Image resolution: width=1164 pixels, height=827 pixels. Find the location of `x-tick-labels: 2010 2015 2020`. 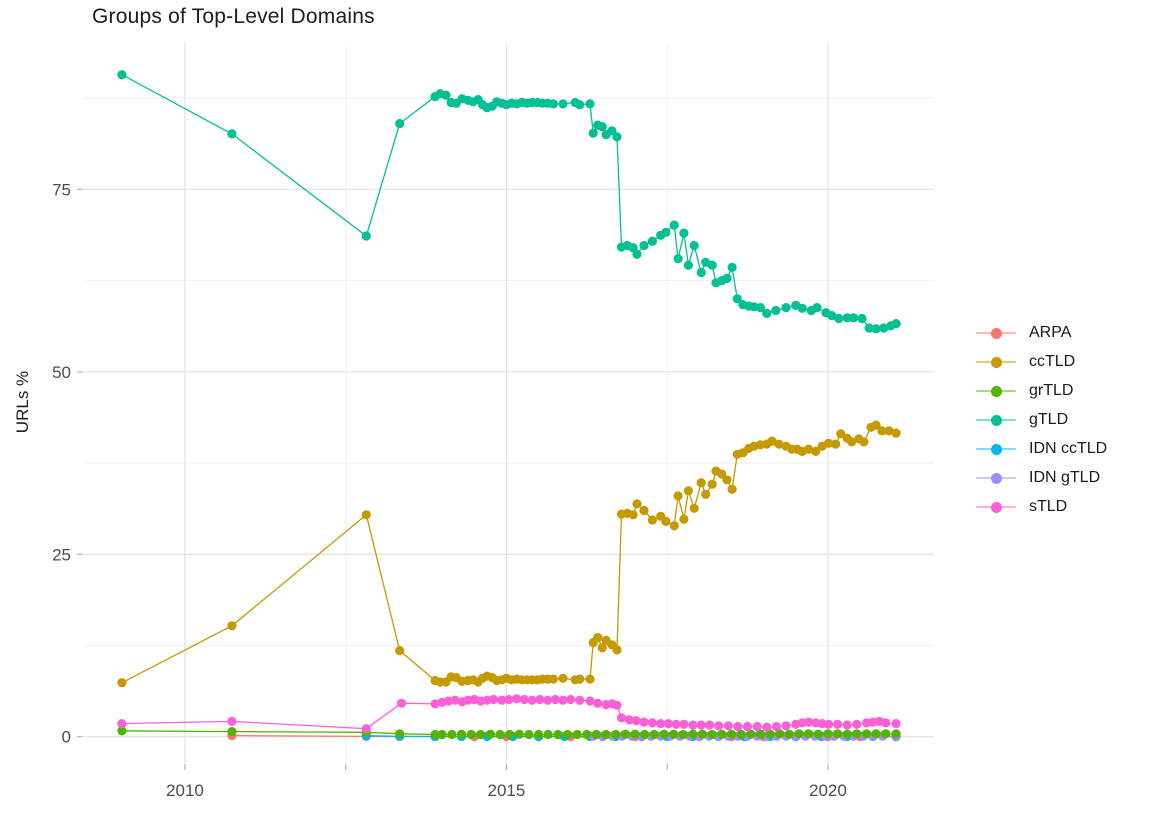

x-tick-labels: 2010 2015 2020 is located at coordinates (506, 790).